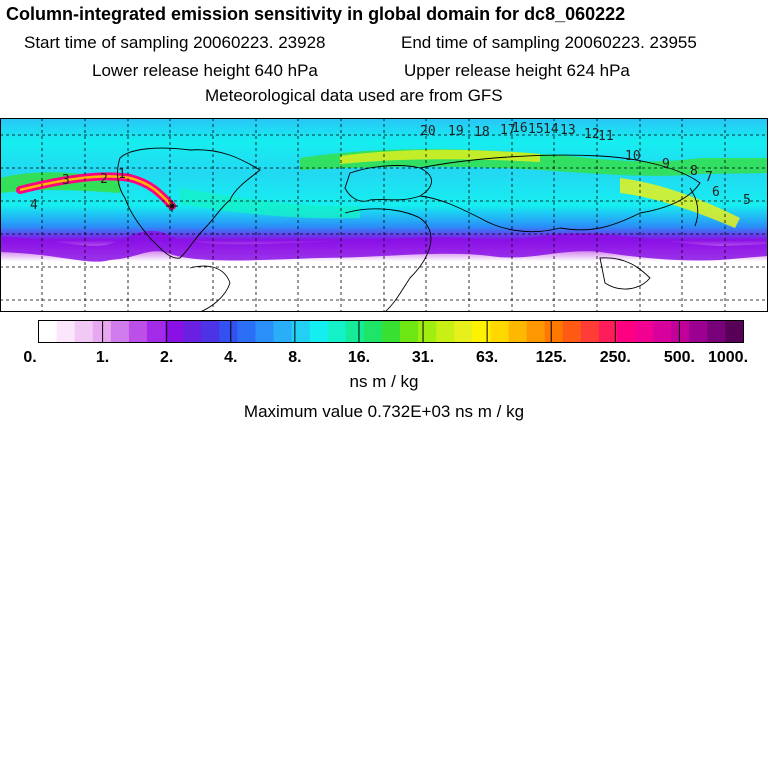 Image resolution: width=768 pixels, height=768 pixels. I want to click on colorbar-label: 0., so click(29, 357).